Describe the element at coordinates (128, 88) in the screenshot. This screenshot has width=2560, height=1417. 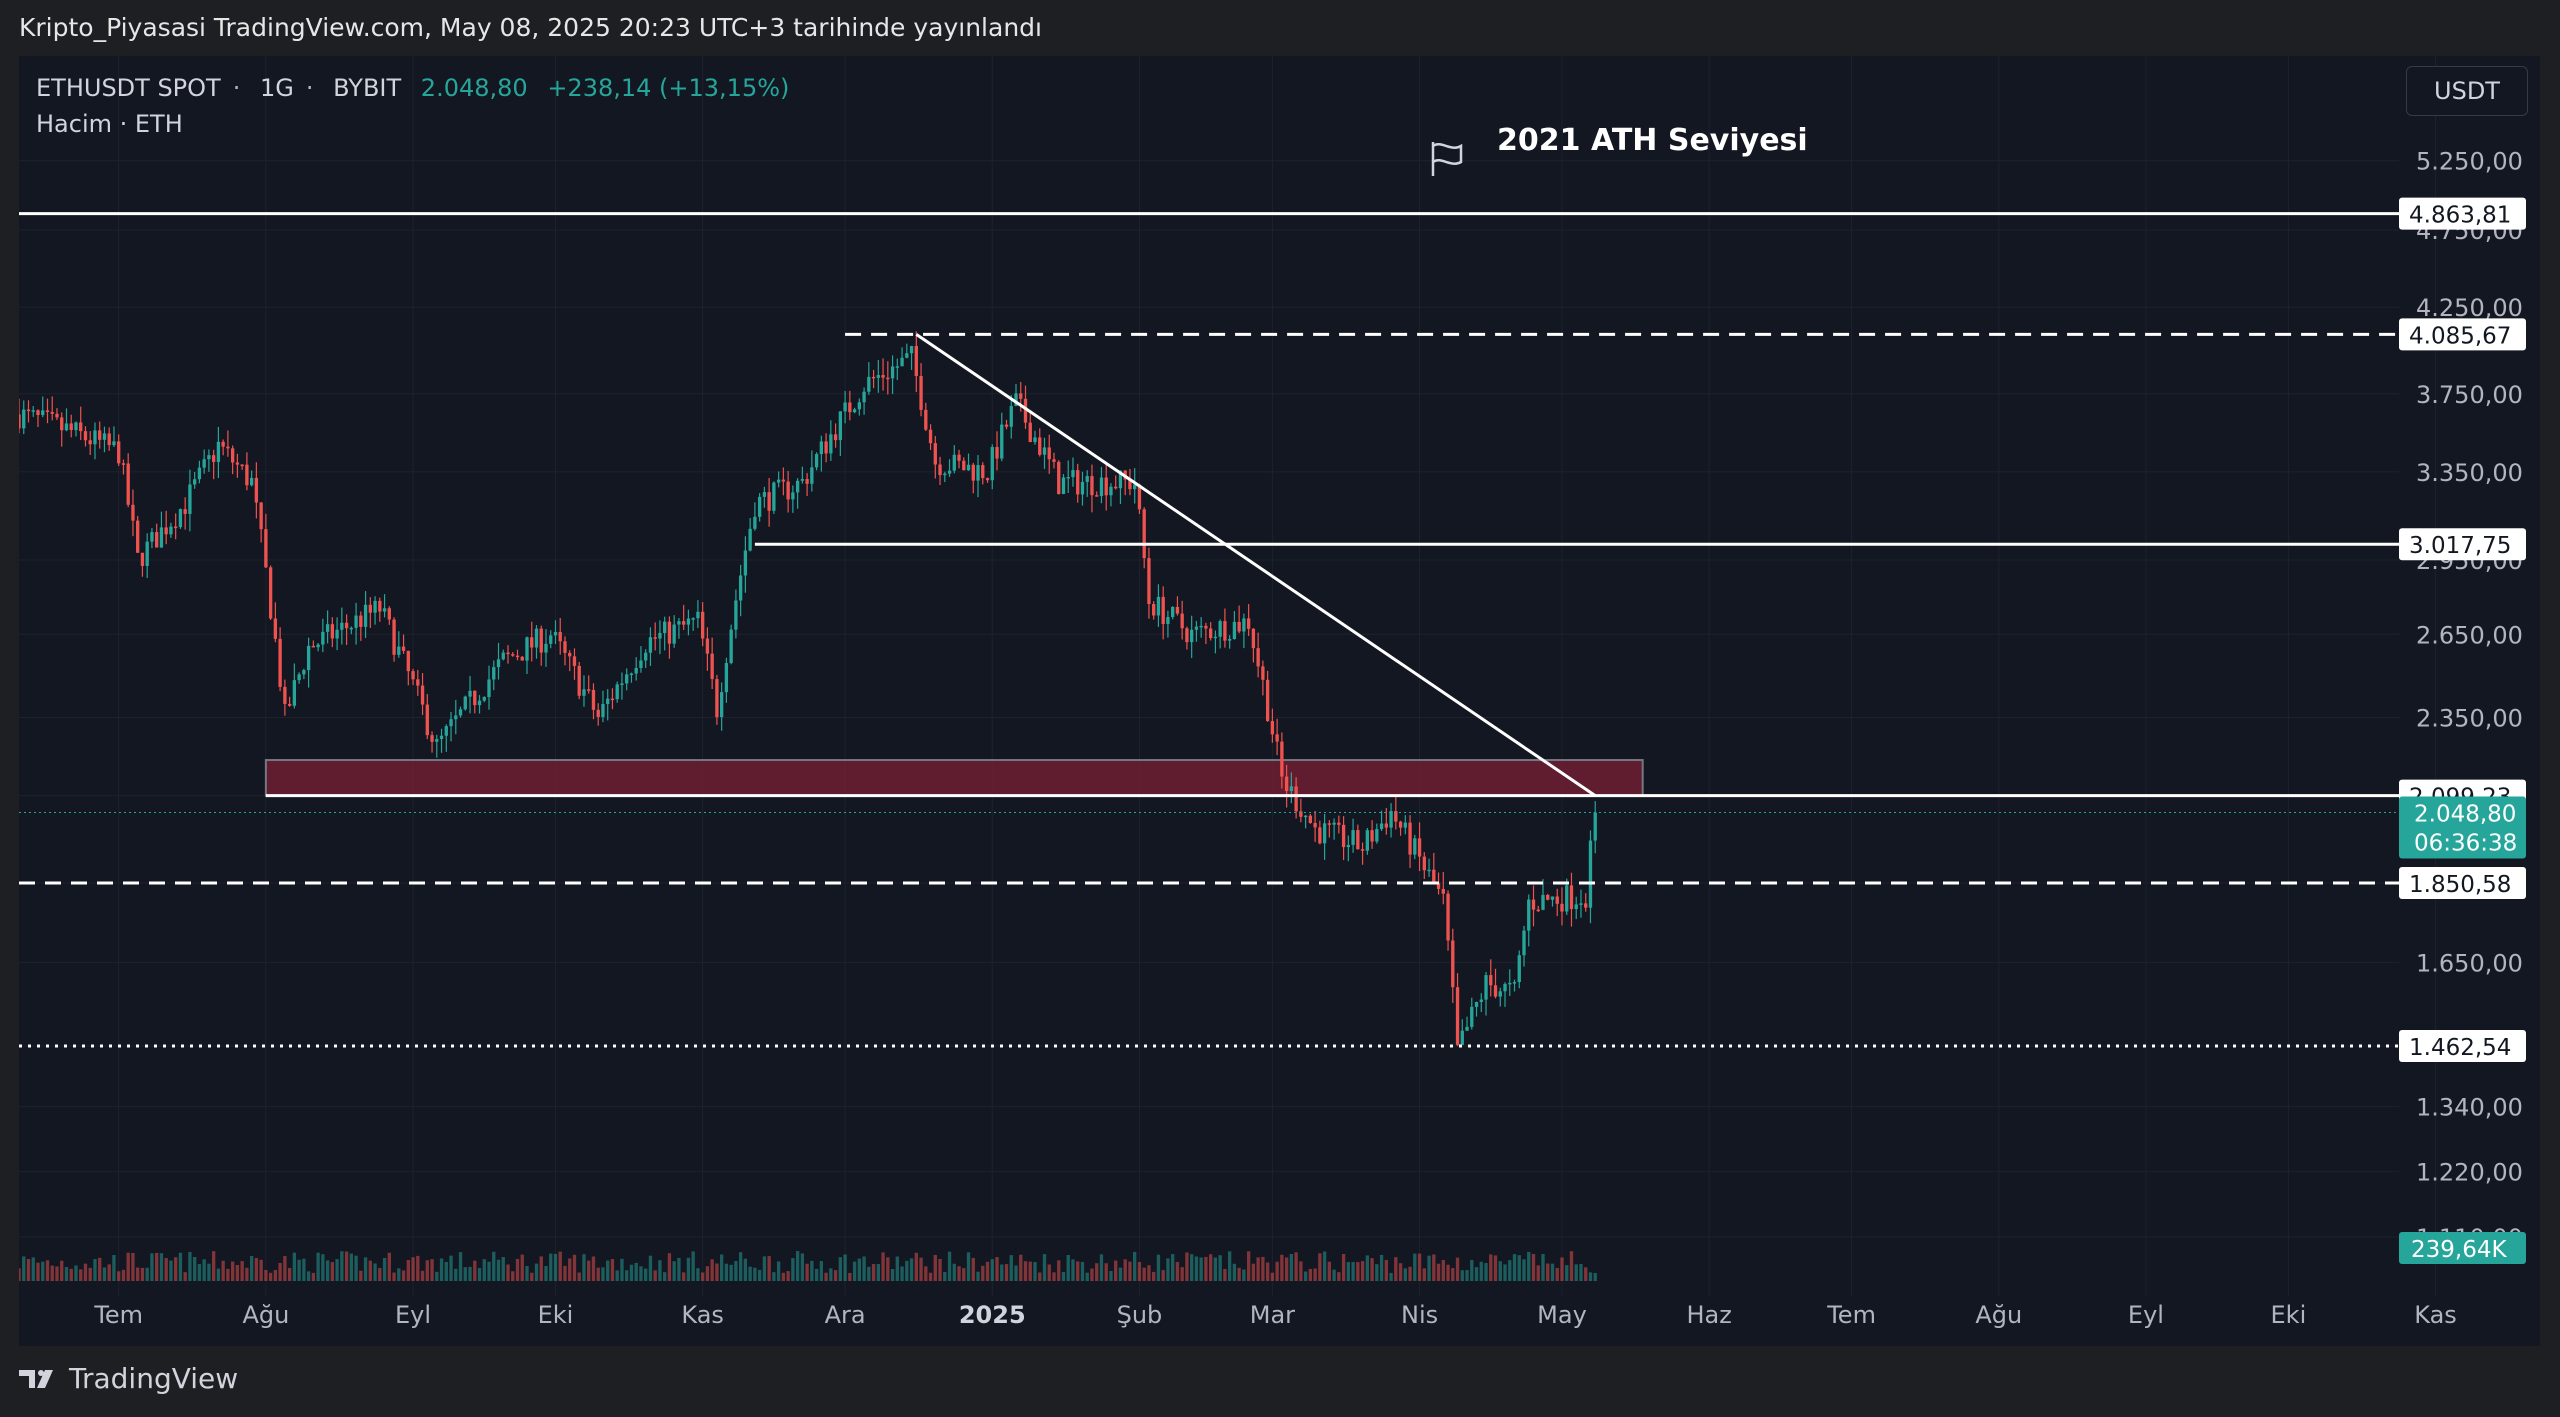
I see `symbol-name: ETHUSDT SPOT` at that location.